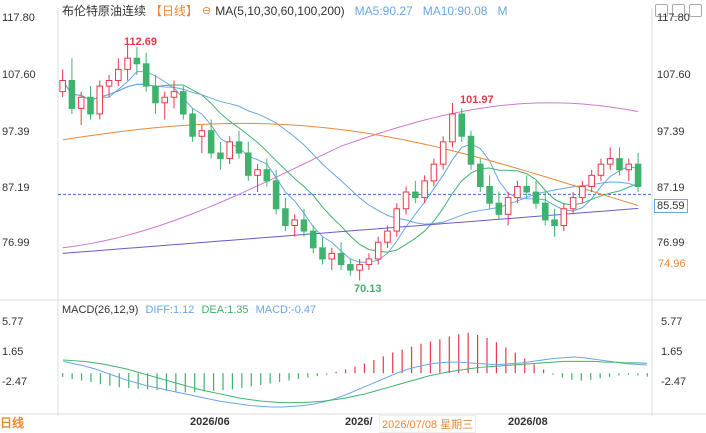 The image size is (706, 433). Describe the element at coordinates (174, 11) in the screenshot. I see `period-selector: 【日线】` at that location.